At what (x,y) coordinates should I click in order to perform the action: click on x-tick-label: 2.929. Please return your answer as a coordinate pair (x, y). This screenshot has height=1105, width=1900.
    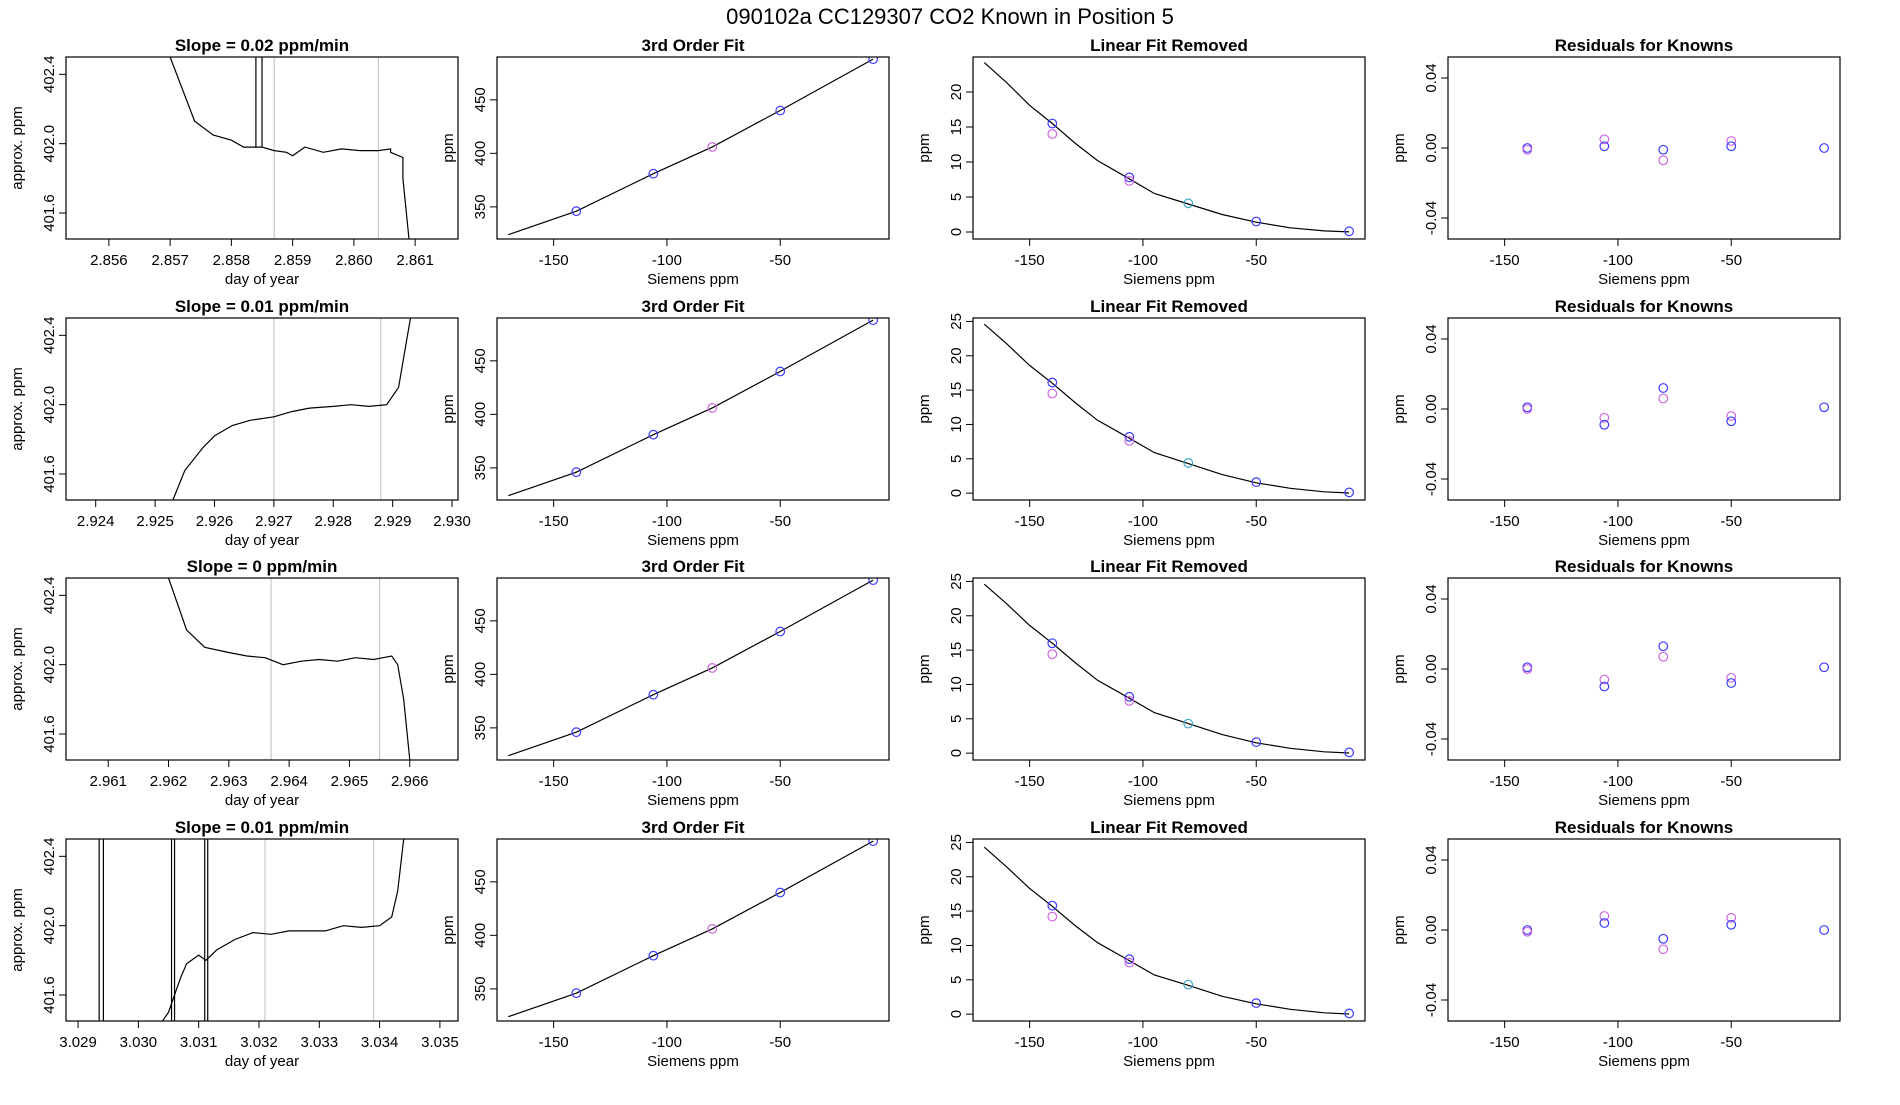
    Looking at the image, I should click on (393, 521).